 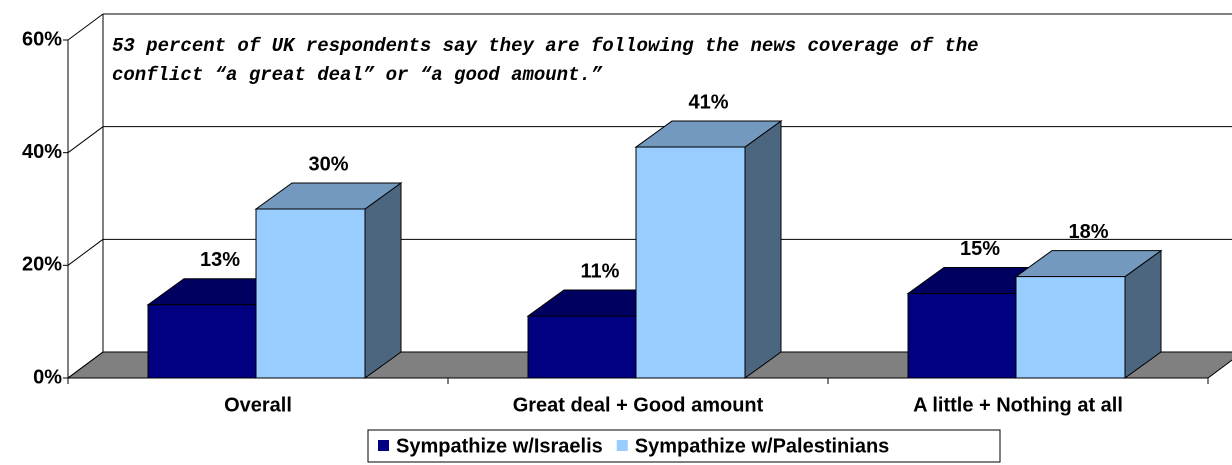 I want to click on x-tick-label: A little + Nothing at all, so click(x=1018, y=405).